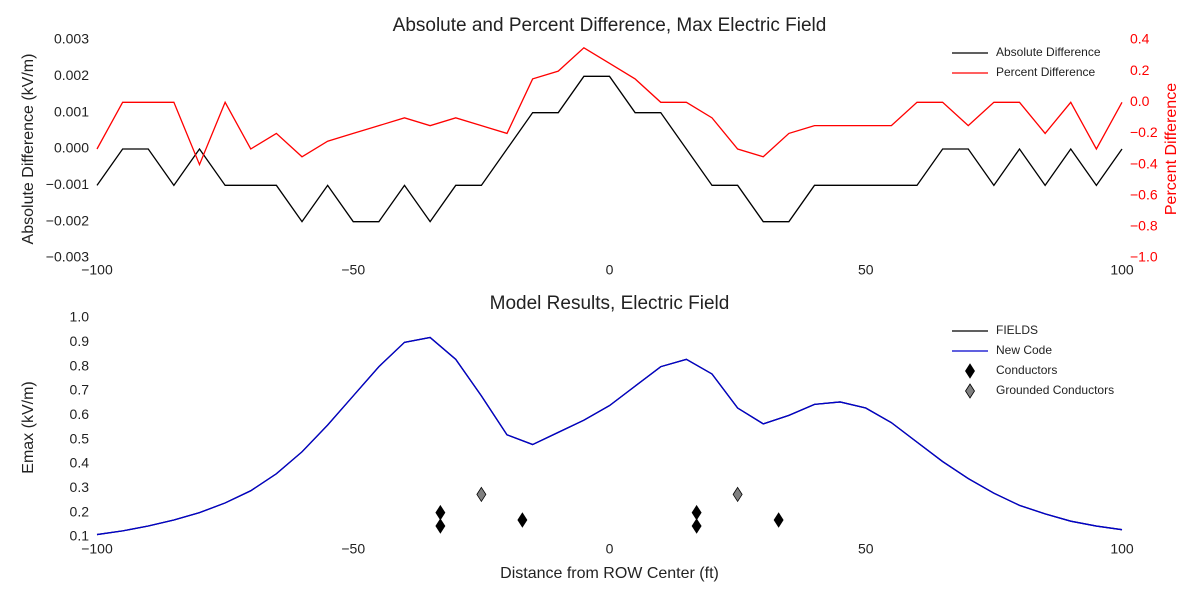 The width and height of the screenshot is (1200, 605). I want to click on y-tick-label: −0.001, so click(67, 184).